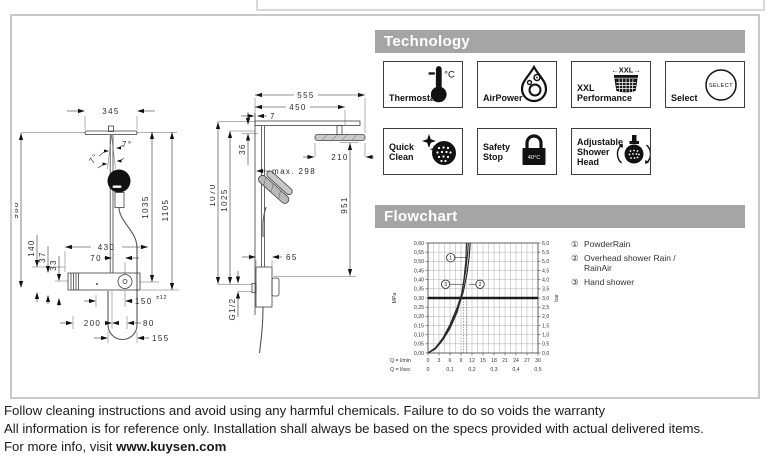 The width and height of the screenshot is (770, 476). Describe the element at coordinates (557, 298) in the screenshot. I see `svg-text: bar` at that location.